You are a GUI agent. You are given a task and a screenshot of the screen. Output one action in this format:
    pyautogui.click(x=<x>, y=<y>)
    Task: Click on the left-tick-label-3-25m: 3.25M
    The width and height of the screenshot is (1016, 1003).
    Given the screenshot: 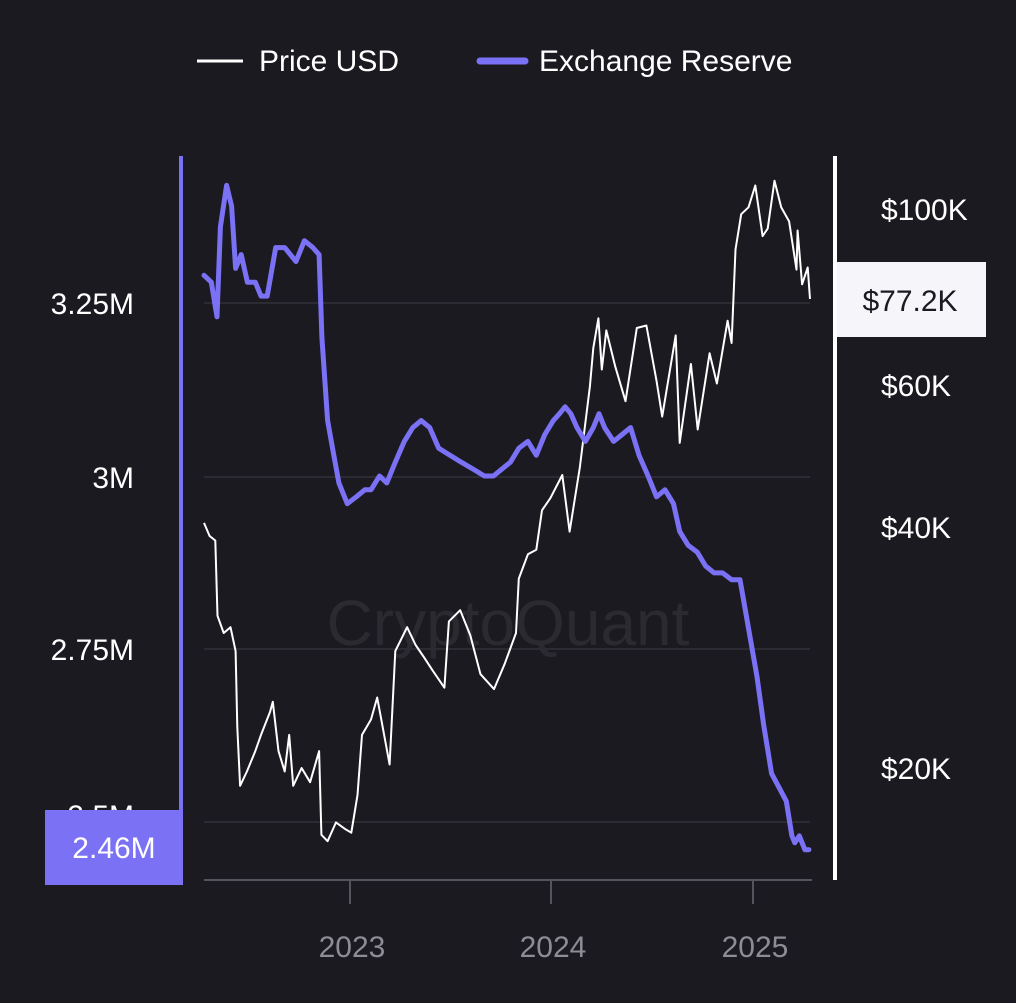 What is the action you would take?
    pyautogui.click(x=92, y=304)
    